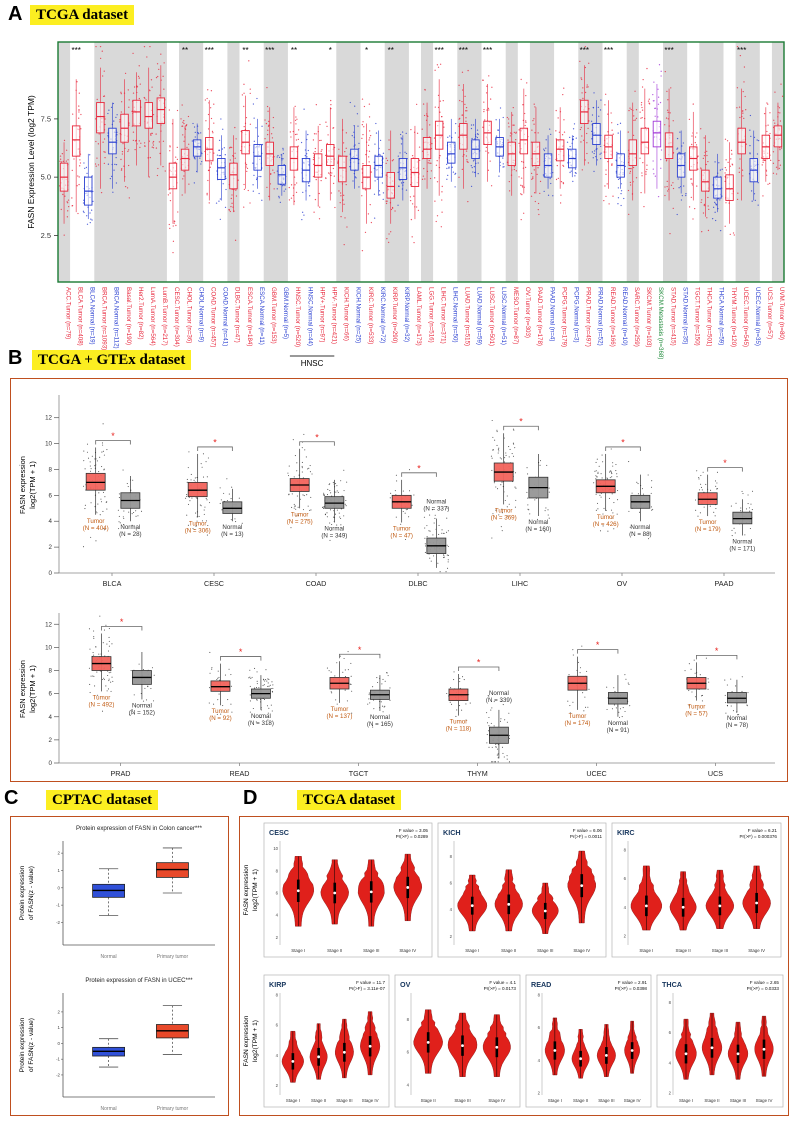 This screenshot has width=798, height=1124. I want to click on svg-text: UCEC.Normal (n=35), so click(757, 316).